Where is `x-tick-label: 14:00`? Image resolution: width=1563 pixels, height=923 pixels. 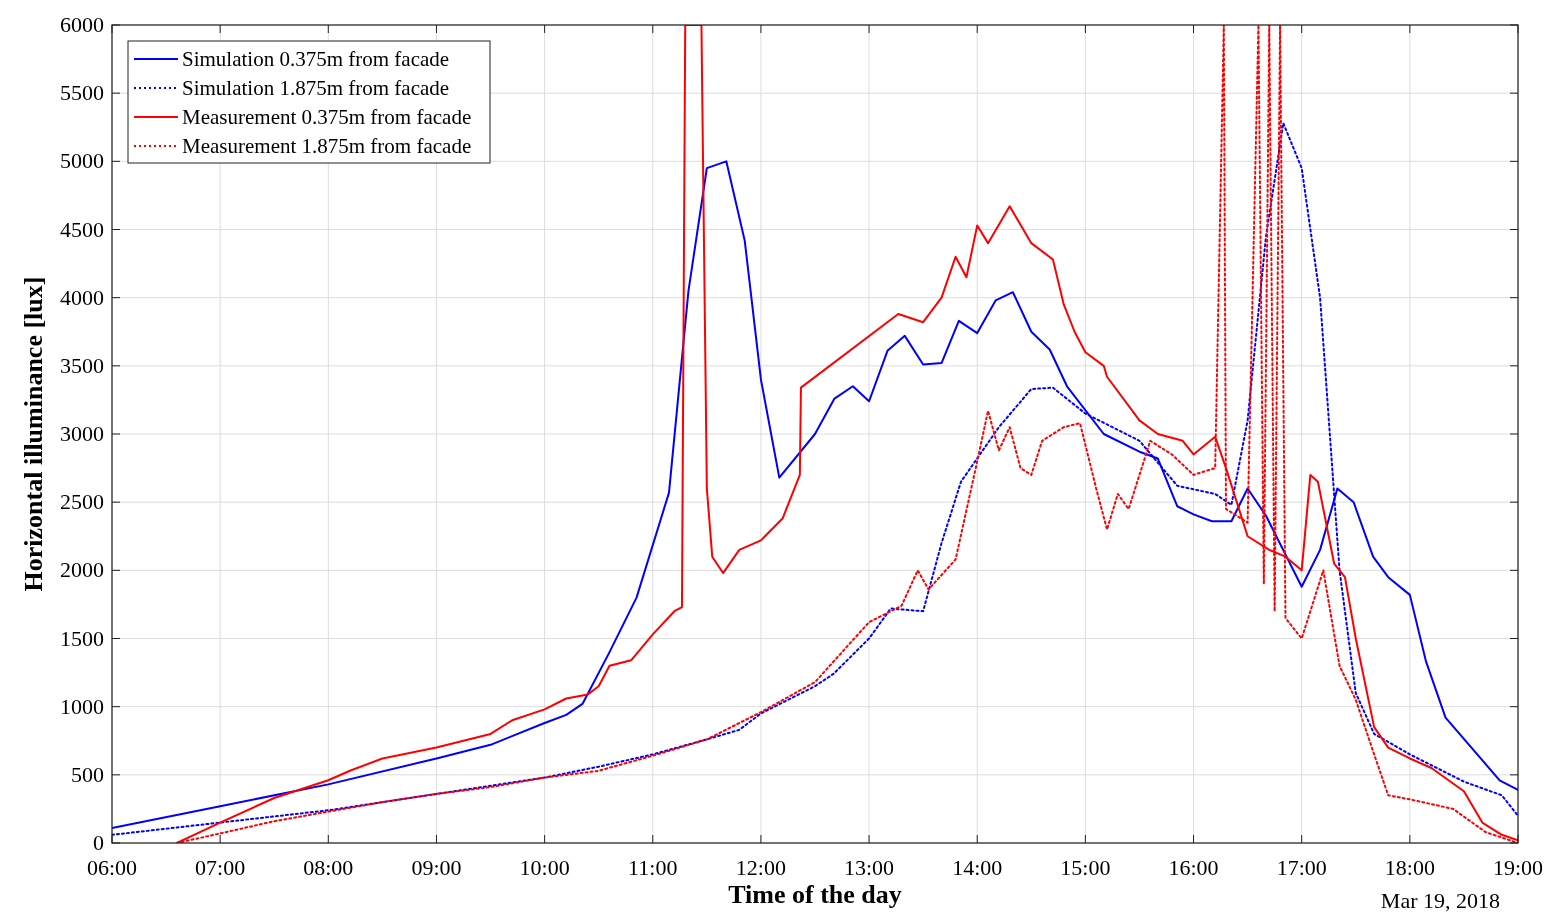 x-tick-label: 14:00 is located at coordinates (977, 867).